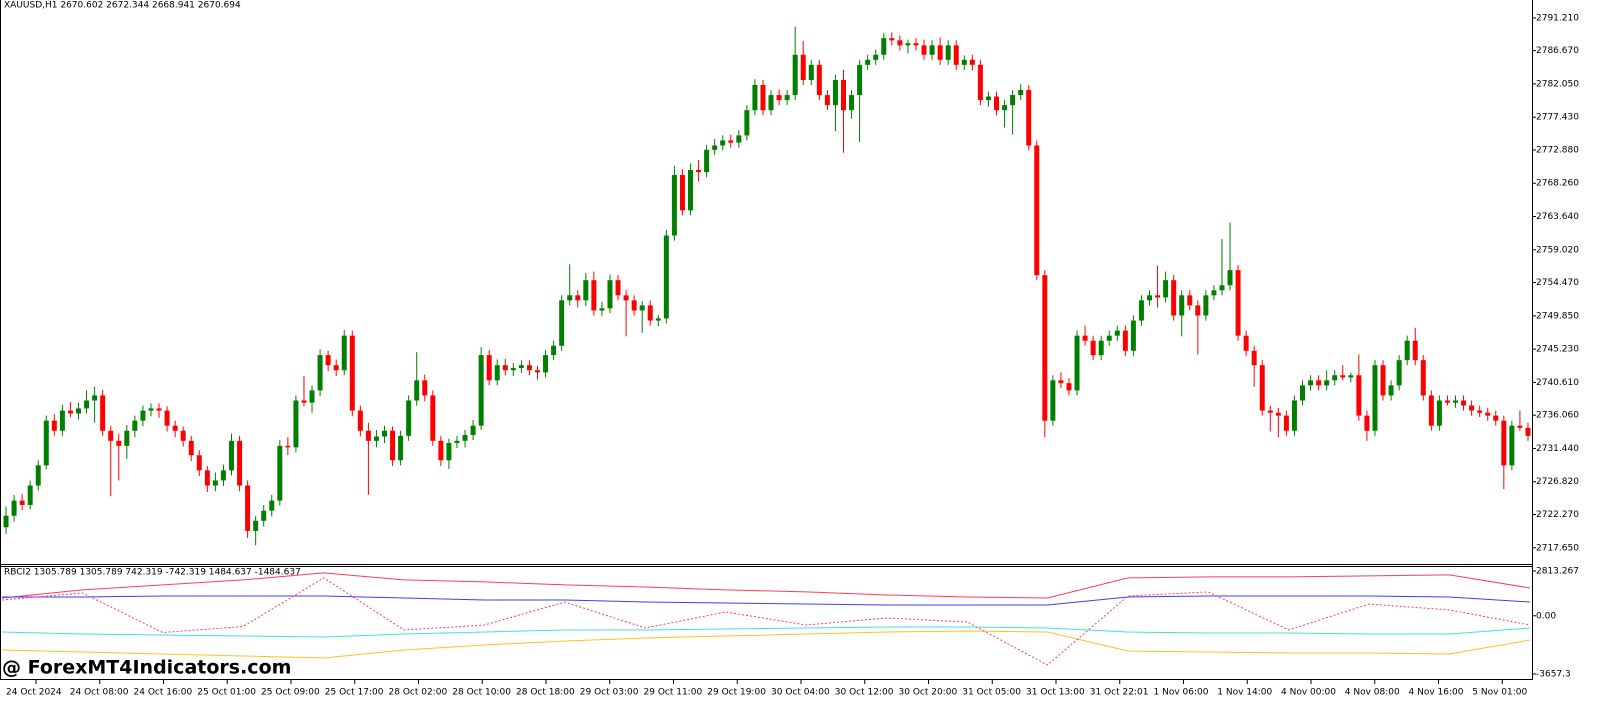 The image size is (1600, 705). Describe the element at coordinates (1557, 51) in the screenshot. I see `y-tick-label: 2786.670` at that location.